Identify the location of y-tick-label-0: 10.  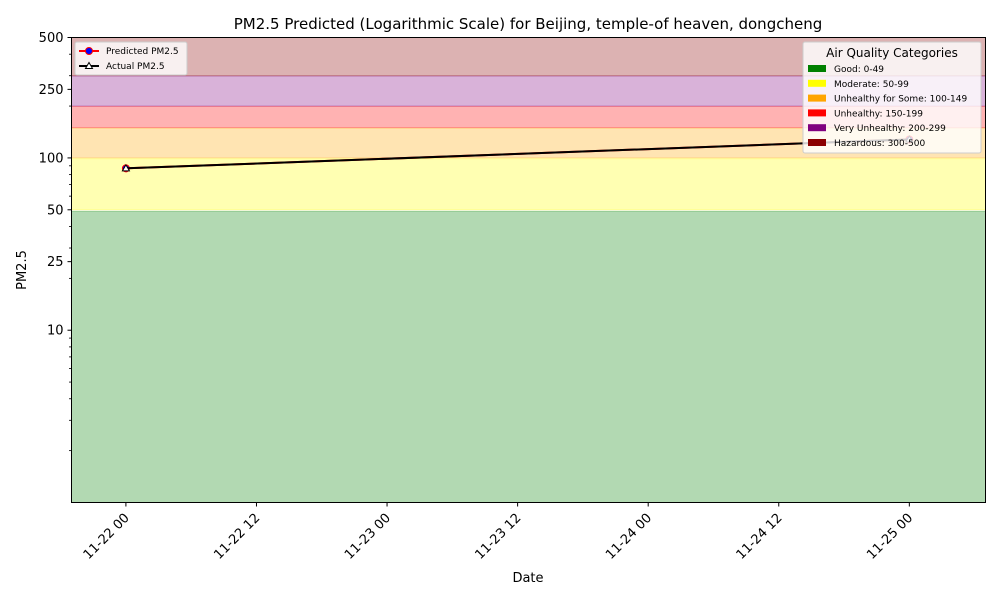
(55, 331).